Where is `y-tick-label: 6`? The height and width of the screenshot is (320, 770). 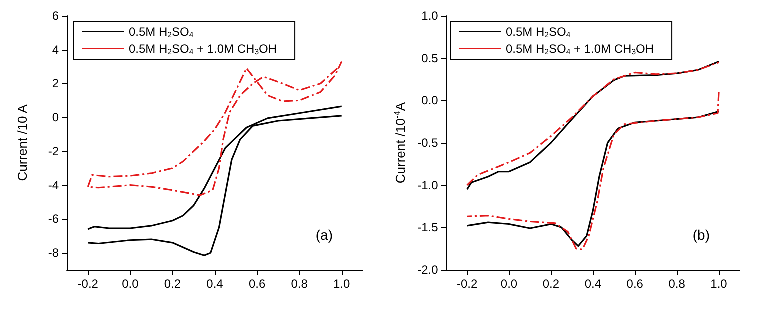
y-tick-label: 6 is located at coordinates (56, 16).